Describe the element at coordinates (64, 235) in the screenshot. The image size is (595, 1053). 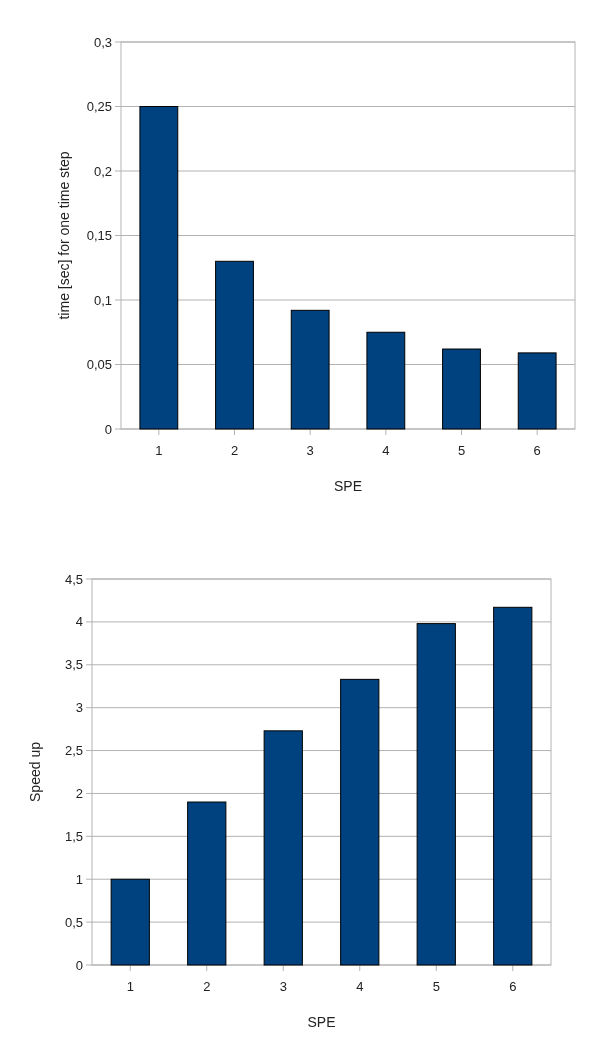
I see `y-axis-title: time [sec] for one time step` at that location.